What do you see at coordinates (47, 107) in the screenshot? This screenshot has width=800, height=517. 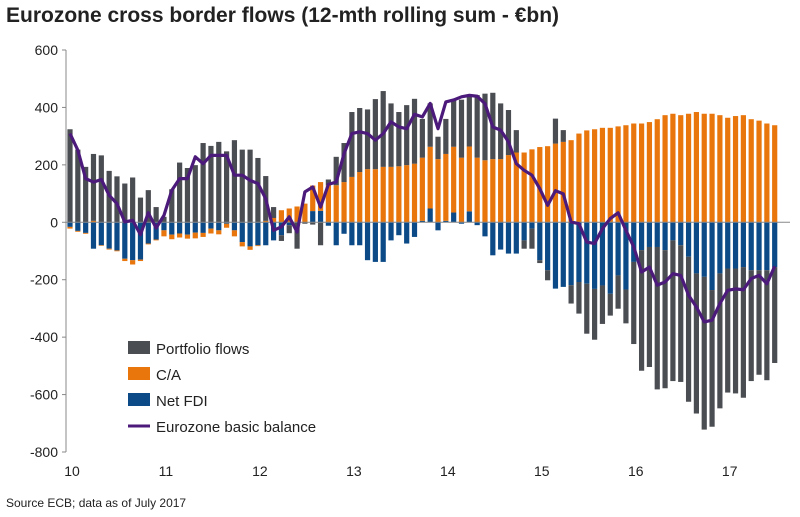 I see `y-tick-label: 400` at bounding box center [47, 107].